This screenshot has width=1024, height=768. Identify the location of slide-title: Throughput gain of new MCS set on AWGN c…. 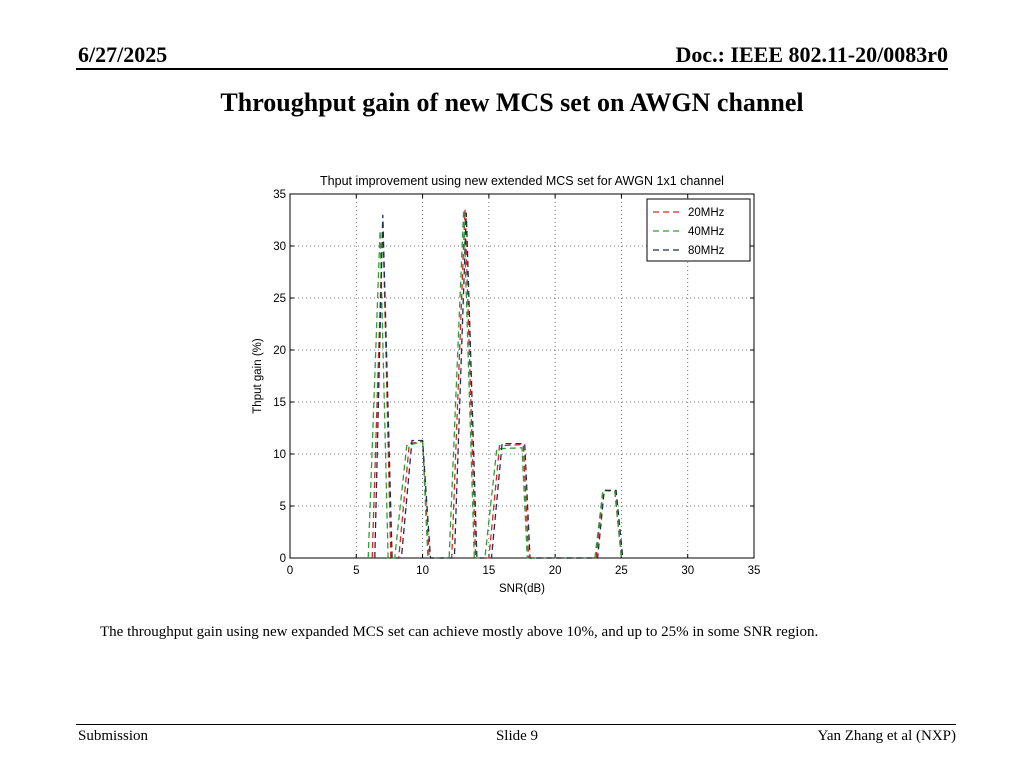
(512, 102).